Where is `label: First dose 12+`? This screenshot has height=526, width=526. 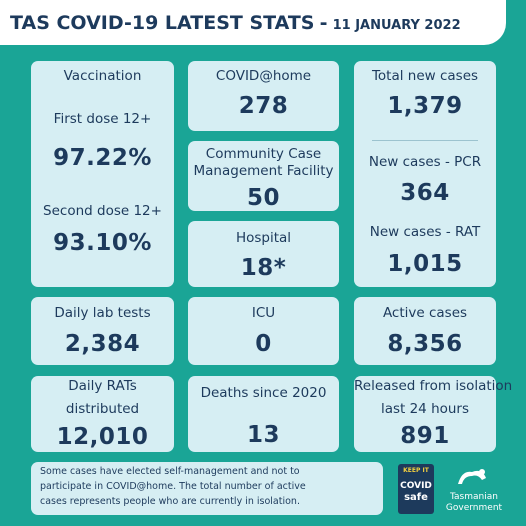 label: First dose 12+ is located at coordinates (102, 119).